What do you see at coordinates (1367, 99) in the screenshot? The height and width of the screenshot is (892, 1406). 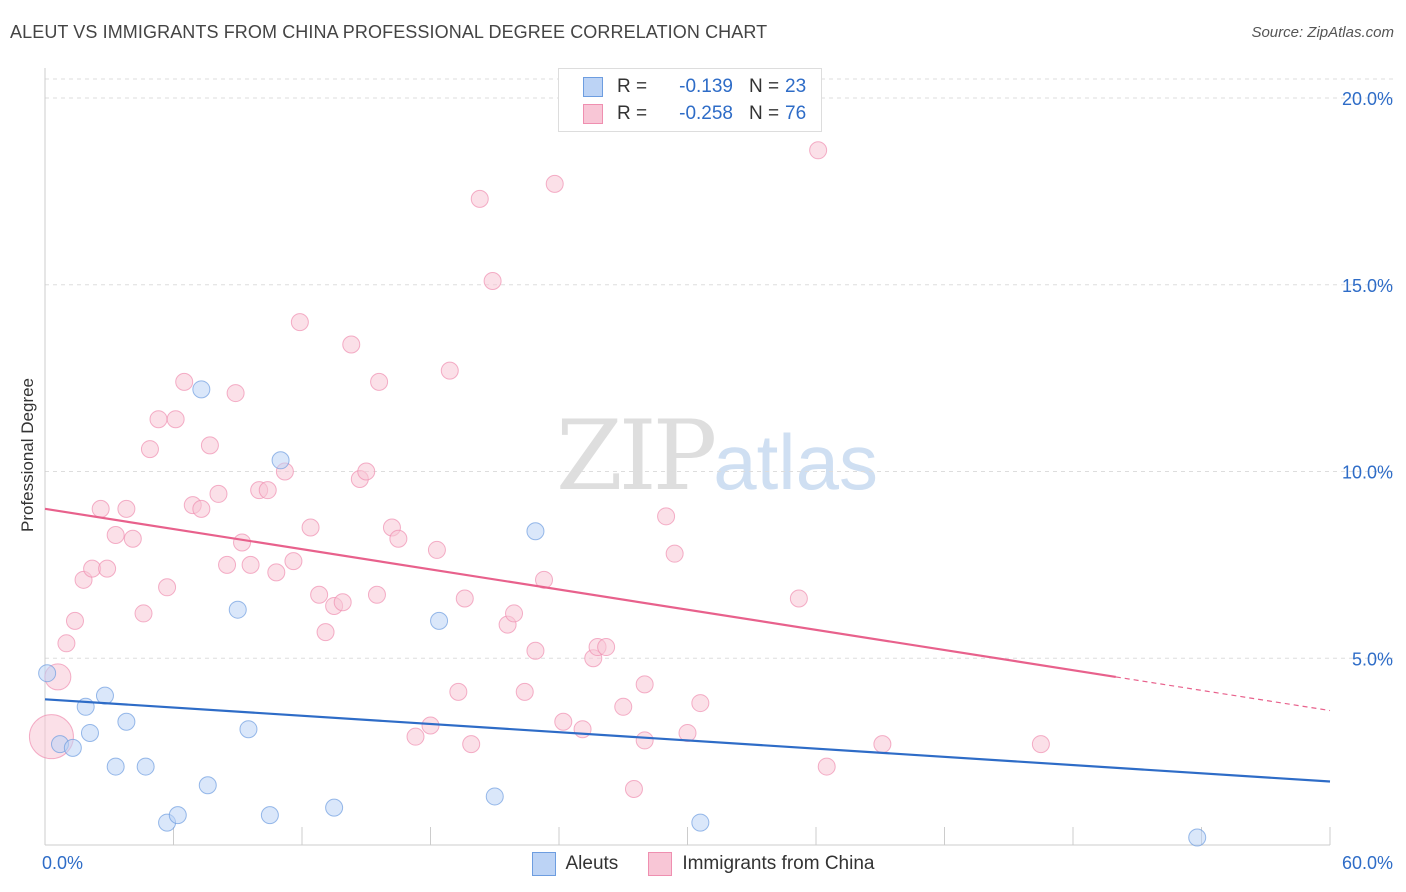 I see `y-tick-label: 20.0%` at bounding box center [1367, 99].